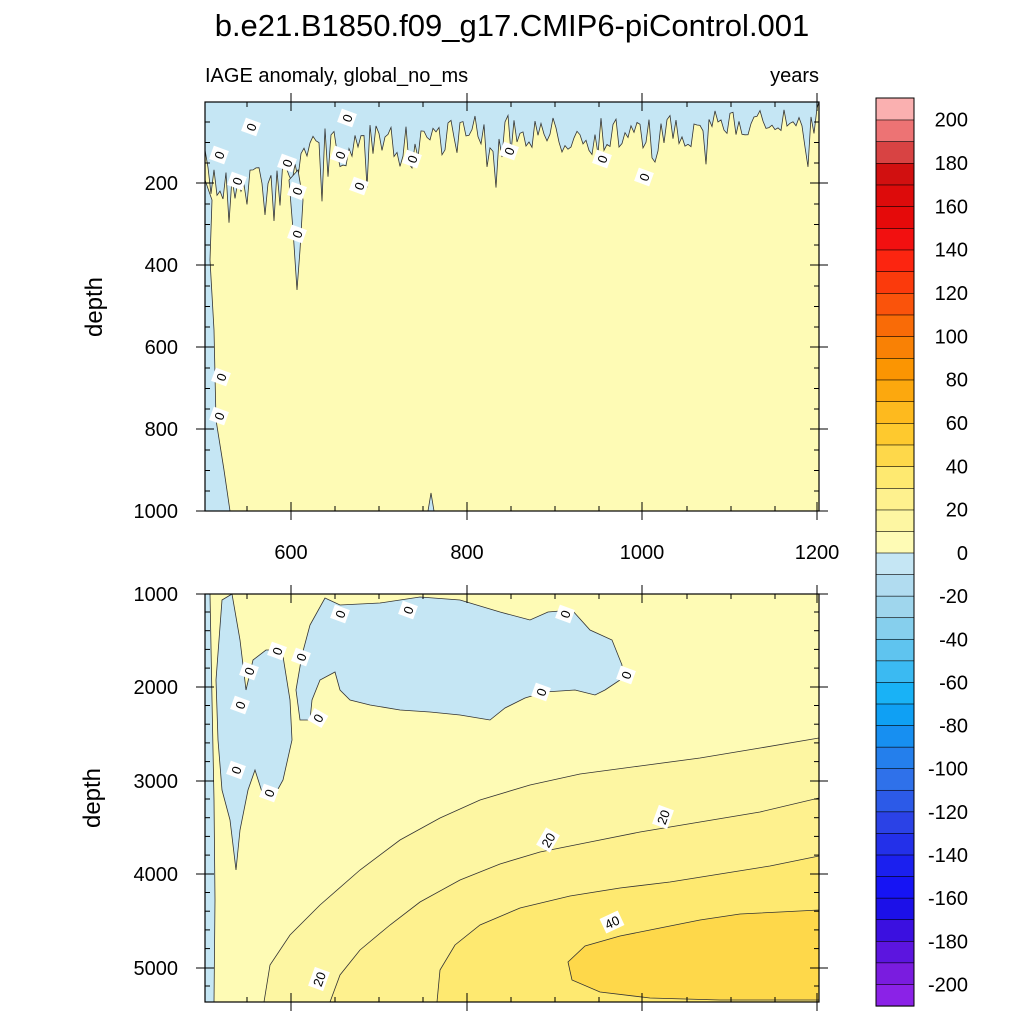 This screenshot has height=1024, width=1024. I want to click on upper-negative-region-surface, so click(512, 162).